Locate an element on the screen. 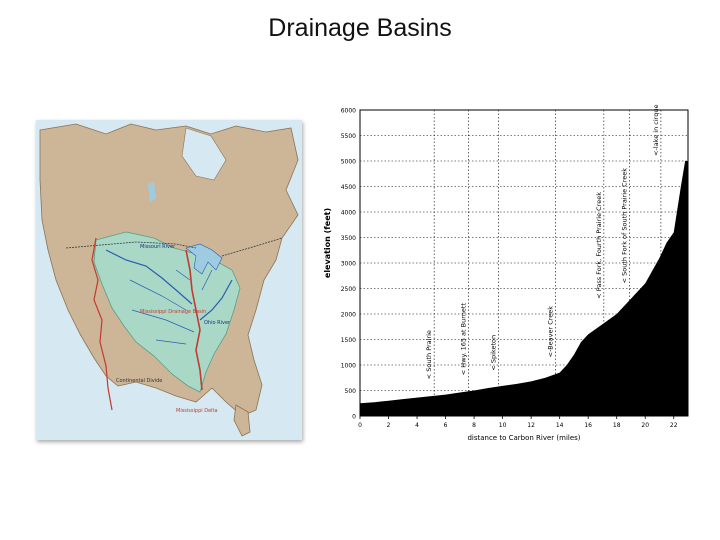 The height and width of the screenshot is (540, 720). map-lake-winnipeg is located at coordinates (152, 192).